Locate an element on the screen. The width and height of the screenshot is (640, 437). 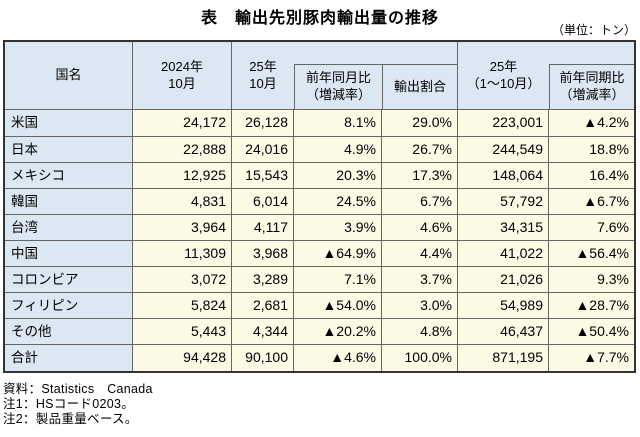
table-cell: 8.1% is located at coordinates (338, 123).